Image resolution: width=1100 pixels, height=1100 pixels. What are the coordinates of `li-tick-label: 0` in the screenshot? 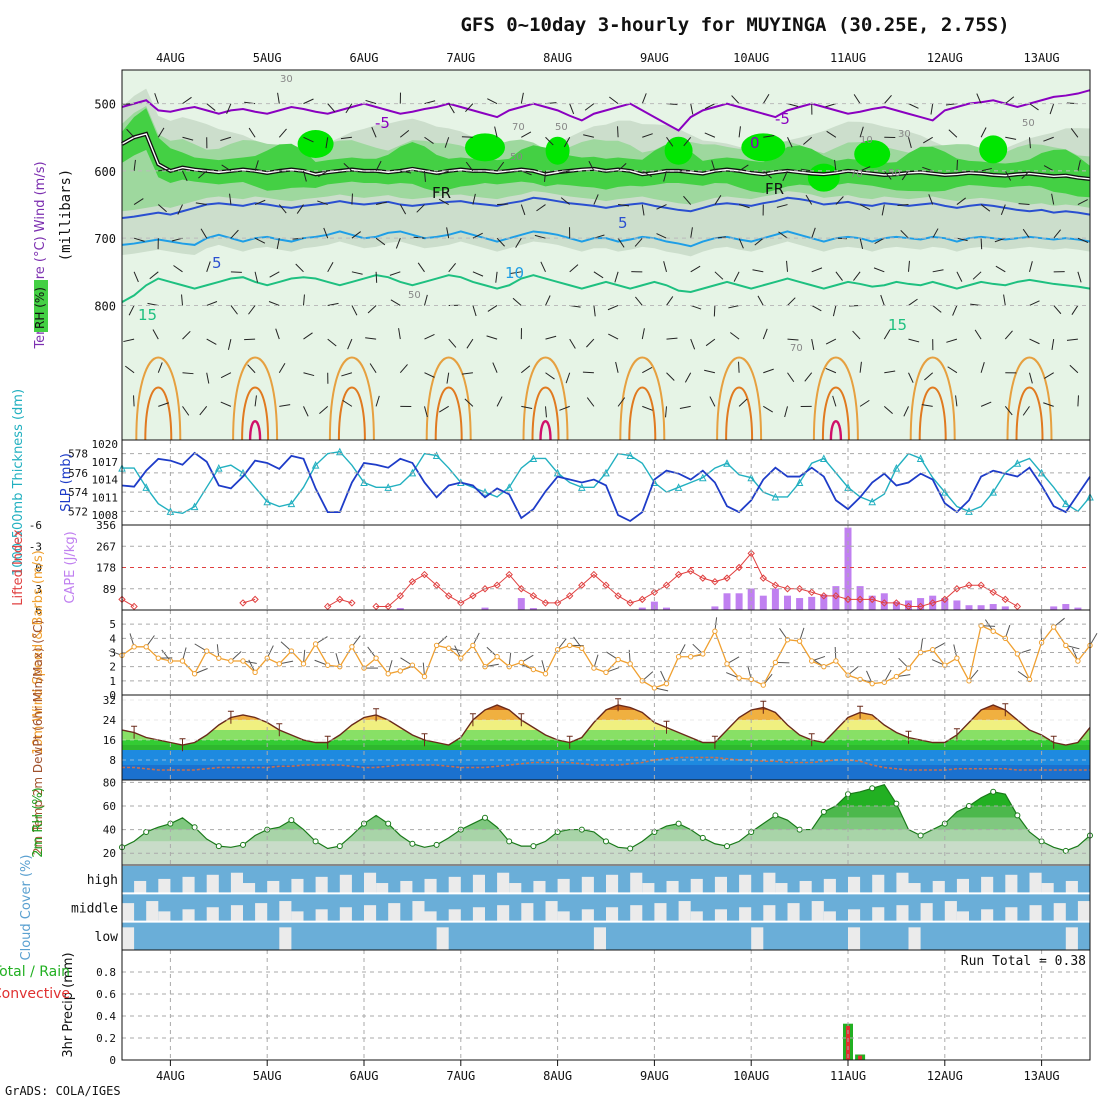 It's located at (38, 568).